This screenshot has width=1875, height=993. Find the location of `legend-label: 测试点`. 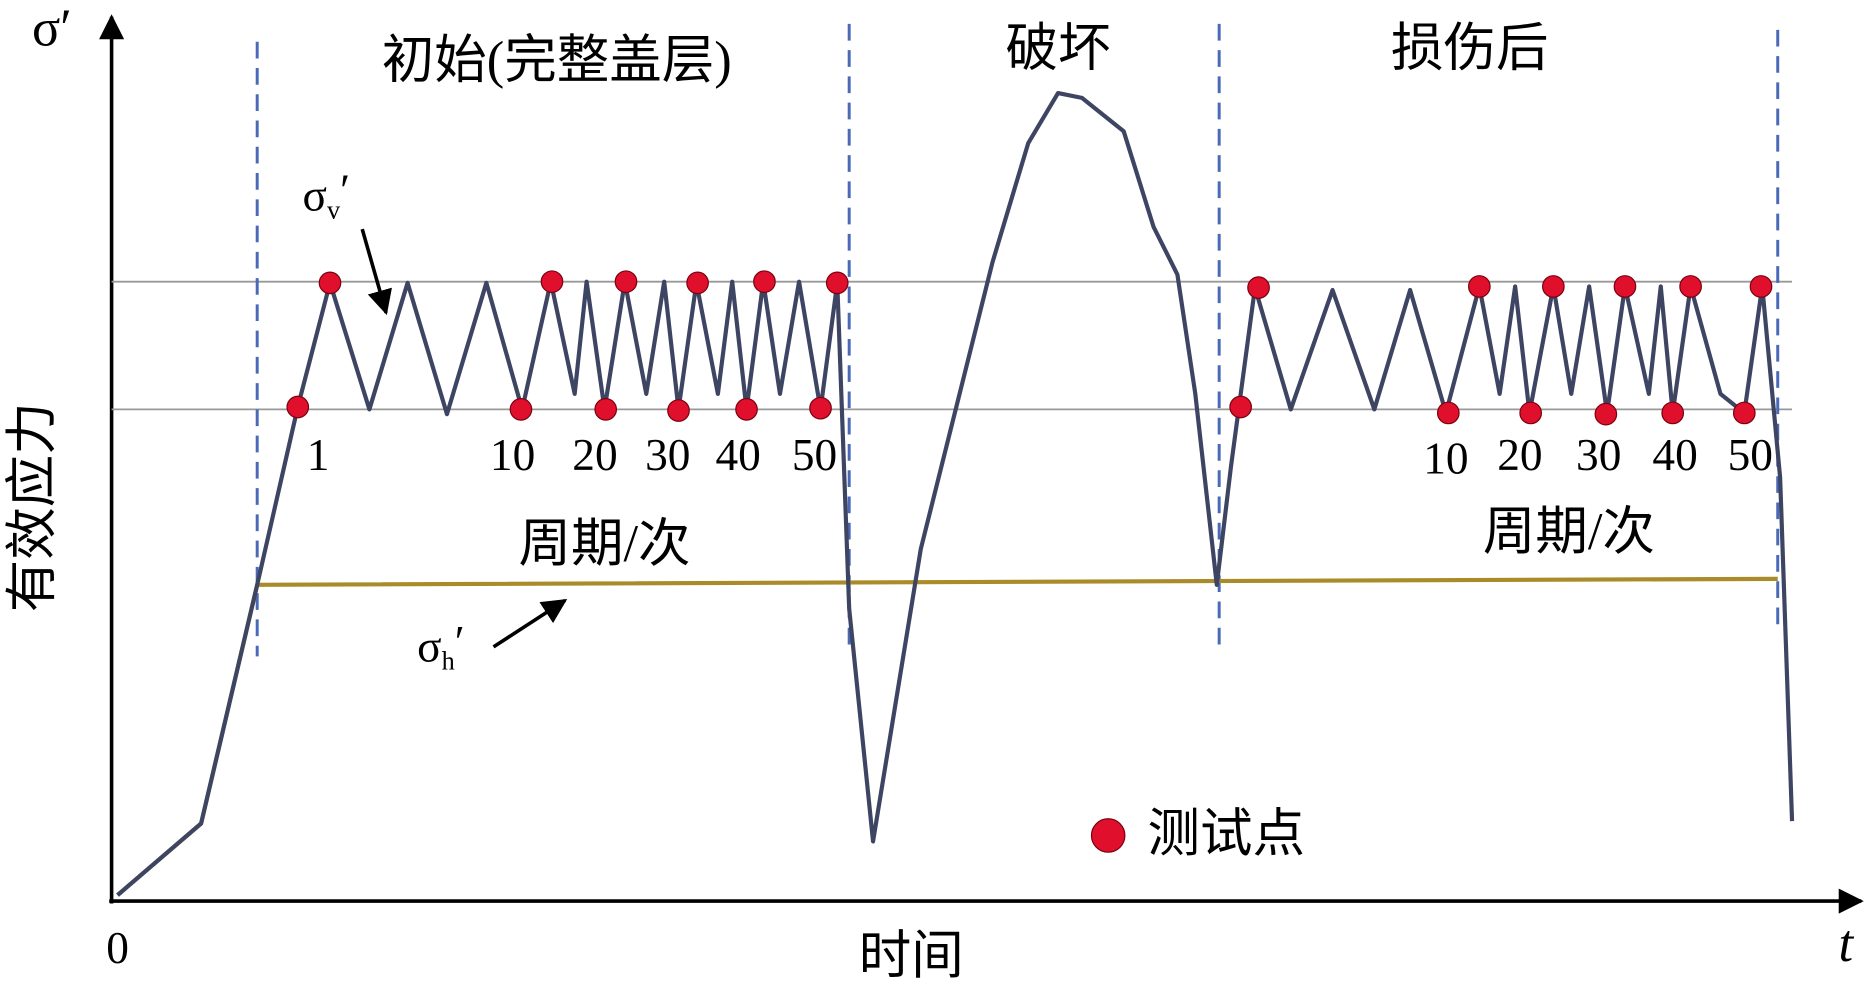

legend-label: 测试点 is located at coordinates (1227, 834).